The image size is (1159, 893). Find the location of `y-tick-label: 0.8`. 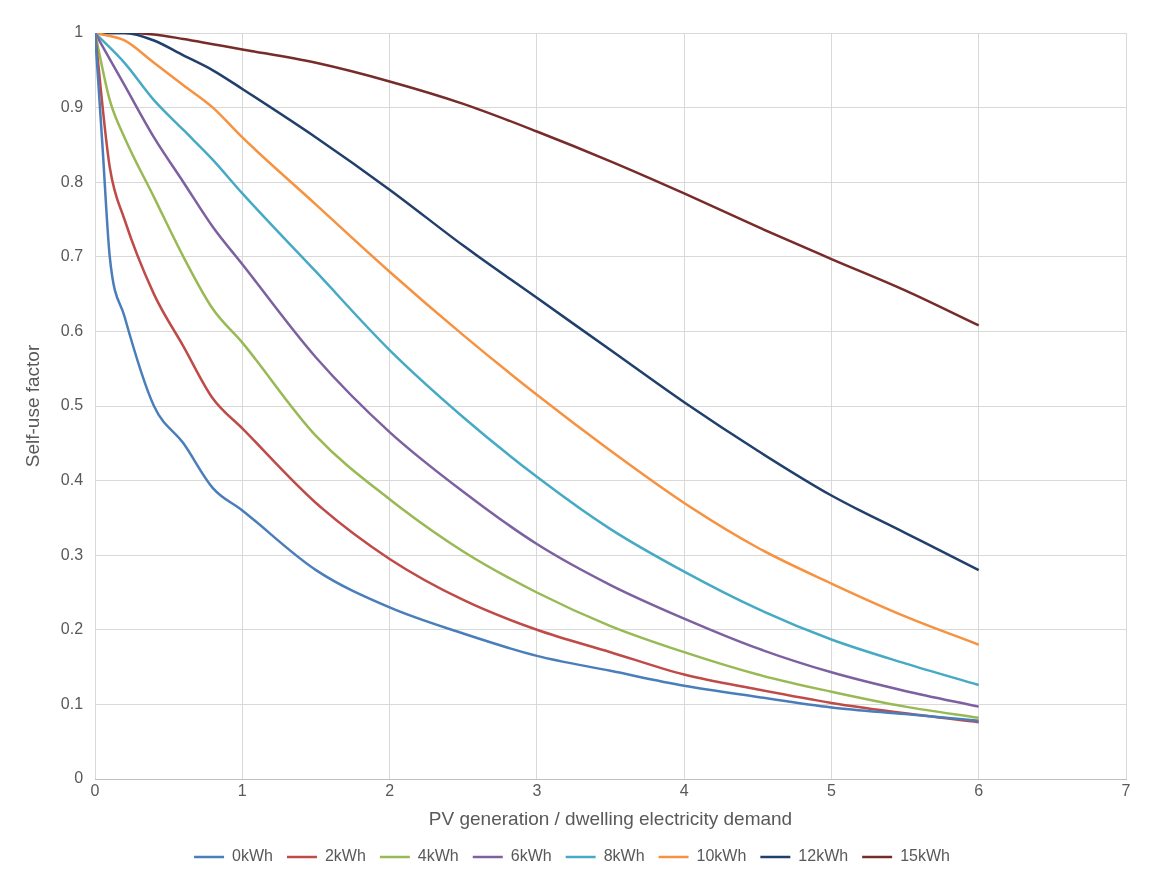

y-tick-label: 0.8 is located at coordinates (72, 181).